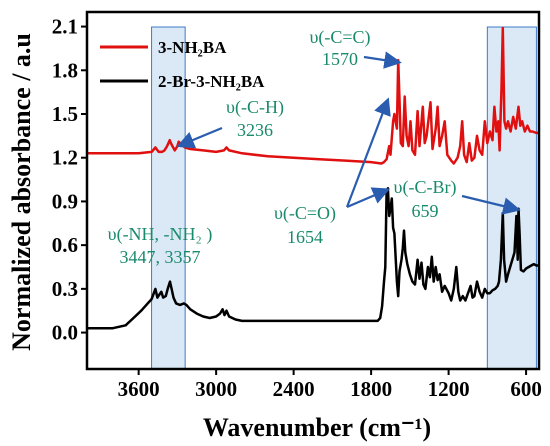  I want to click on y-tick-label-1.8: 1.8, so click(65, 70).